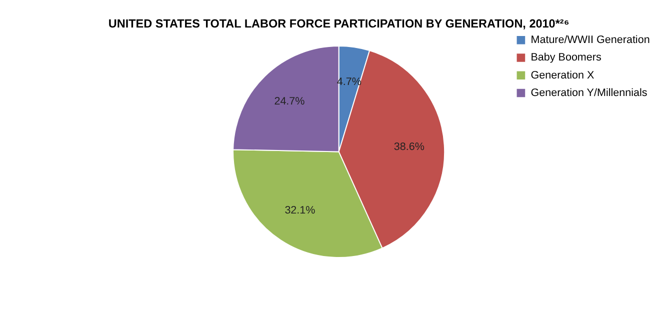  I want to click on legend-label: Generation X, so click(562, 75).